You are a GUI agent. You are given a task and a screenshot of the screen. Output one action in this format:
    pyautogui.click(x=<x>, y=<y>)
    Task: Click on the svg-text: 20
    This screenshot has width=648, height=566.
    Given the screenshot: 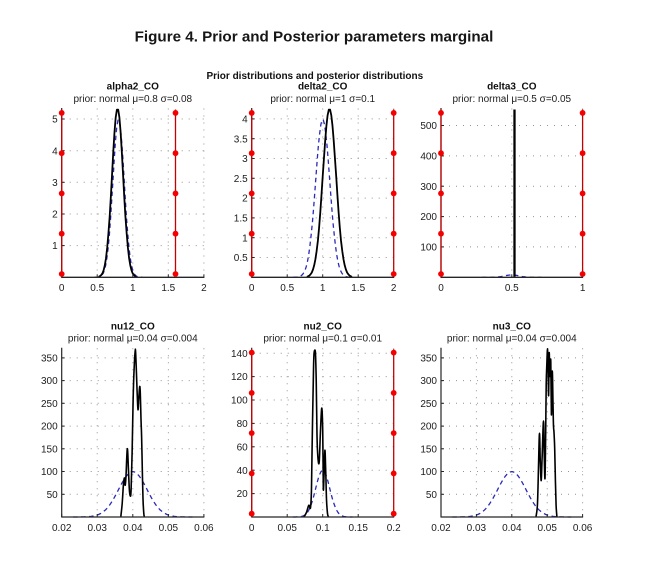 What is the action you would take?
    pyautogui.click(x=243, y=494)
    